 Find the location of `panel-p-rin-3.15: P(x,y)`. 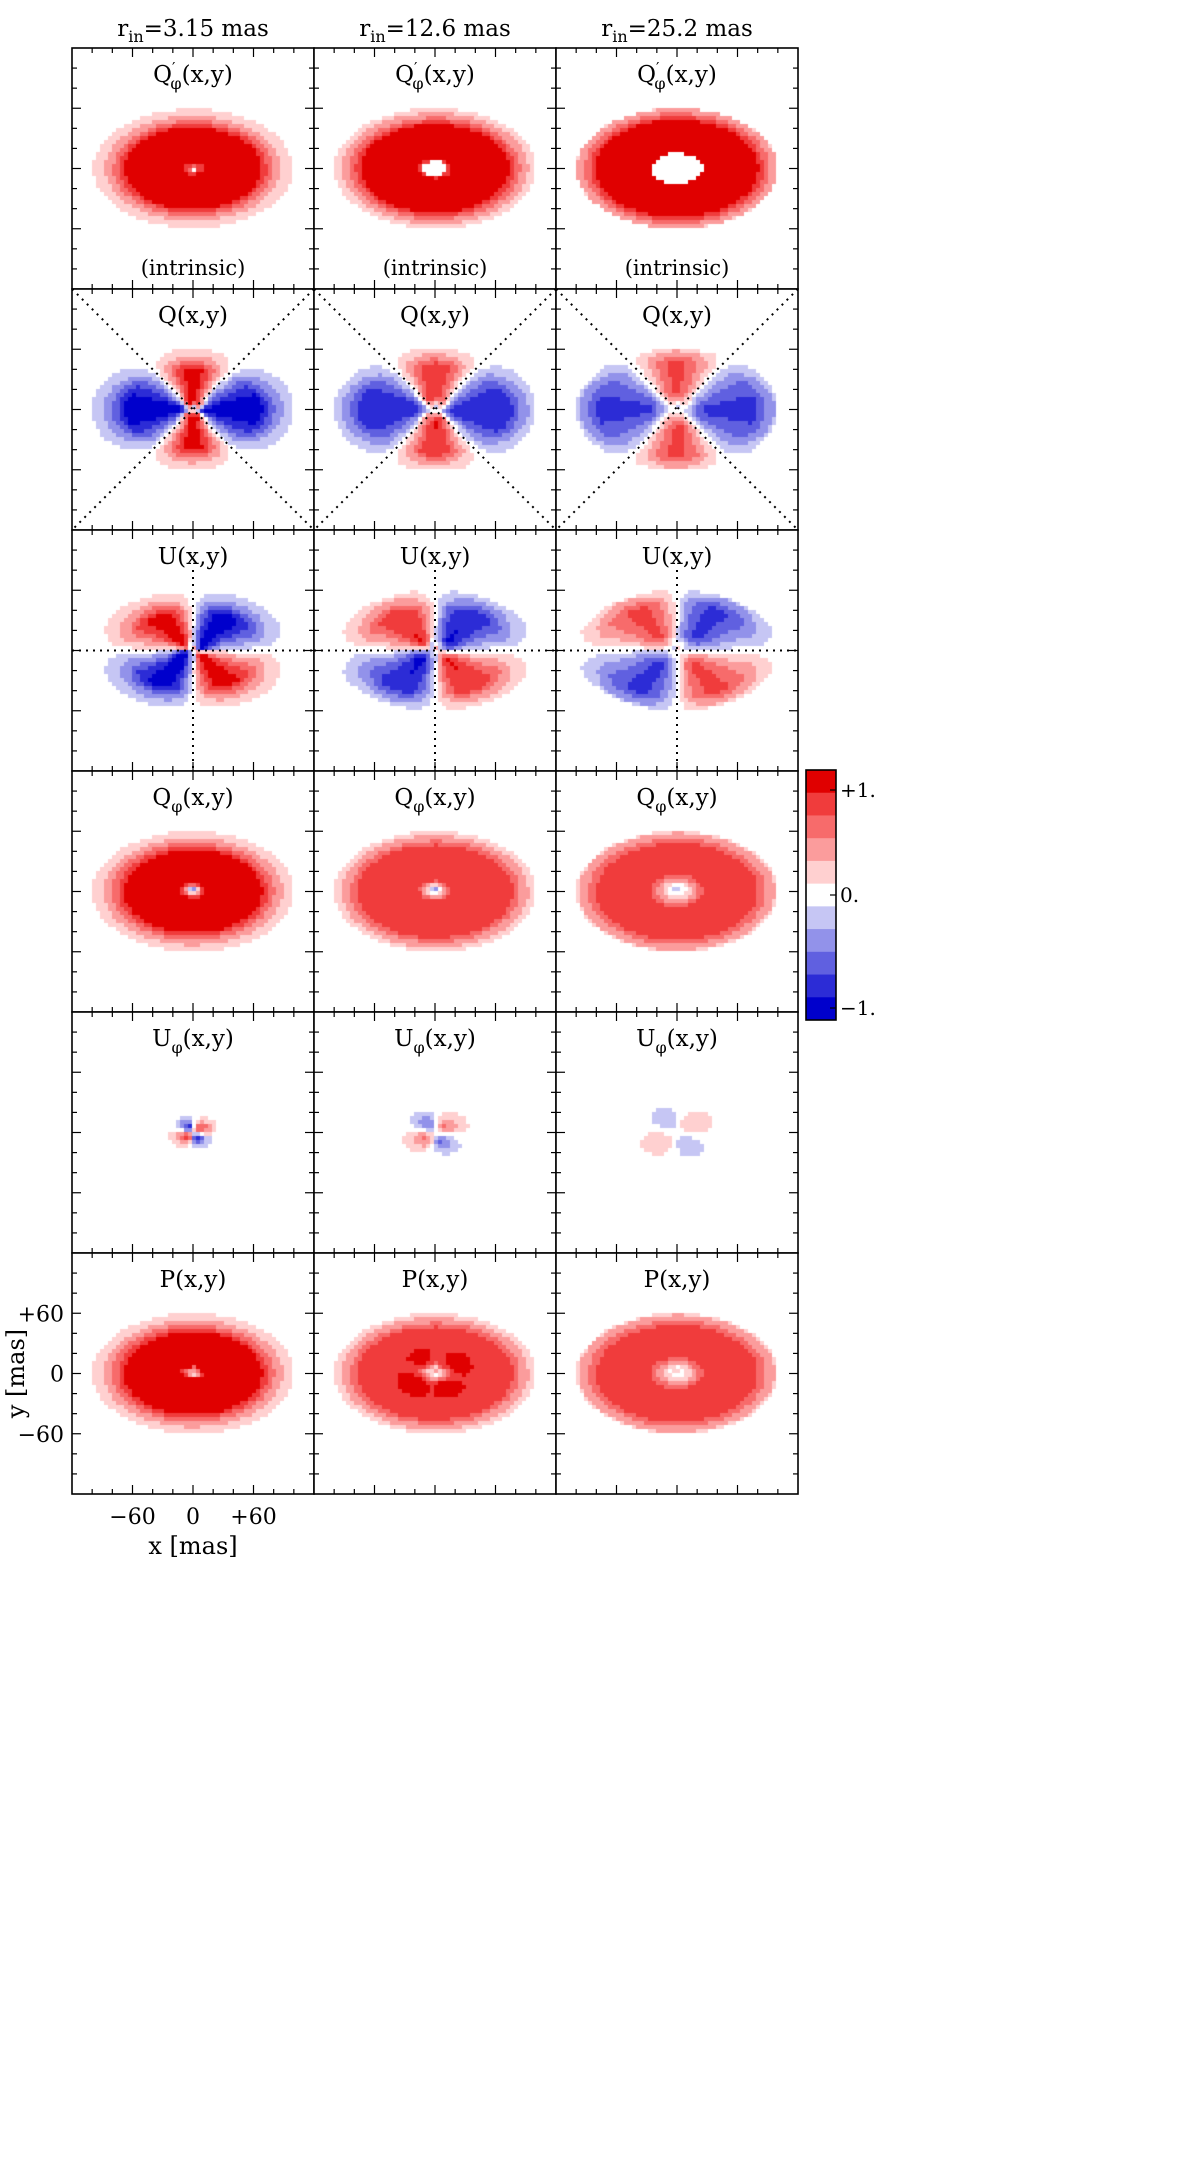

panel-p-rin-3.15: P(x,y) is located at coordinates (193, 1373).